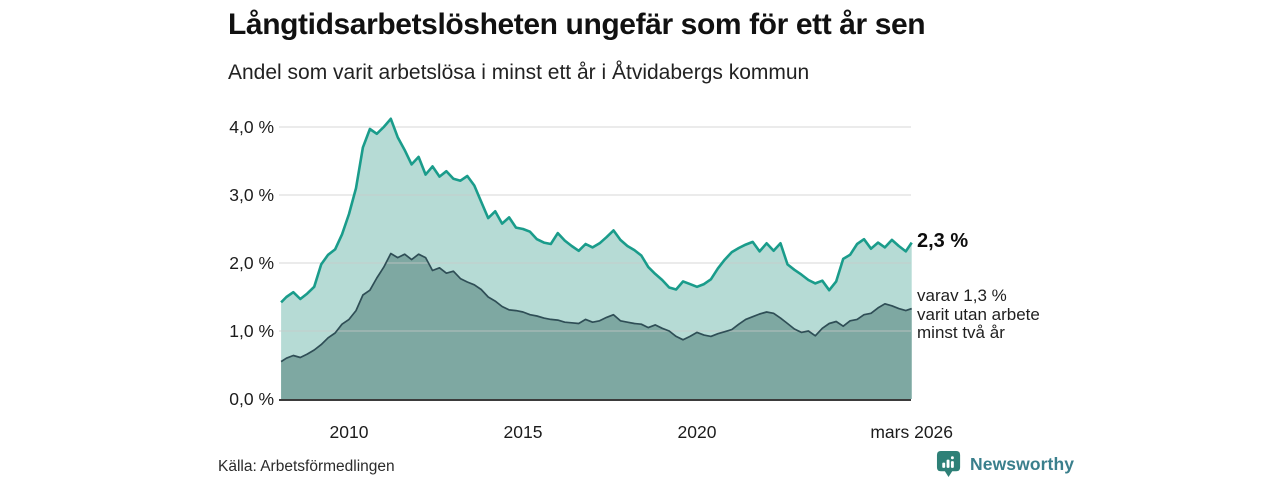 Image resolution: width=1280 pixels, height=480 pixels. Describe the element at coordinates (961, 332) in the screenshot. I see `annotation-two-year-line3: minst två år` at that location.